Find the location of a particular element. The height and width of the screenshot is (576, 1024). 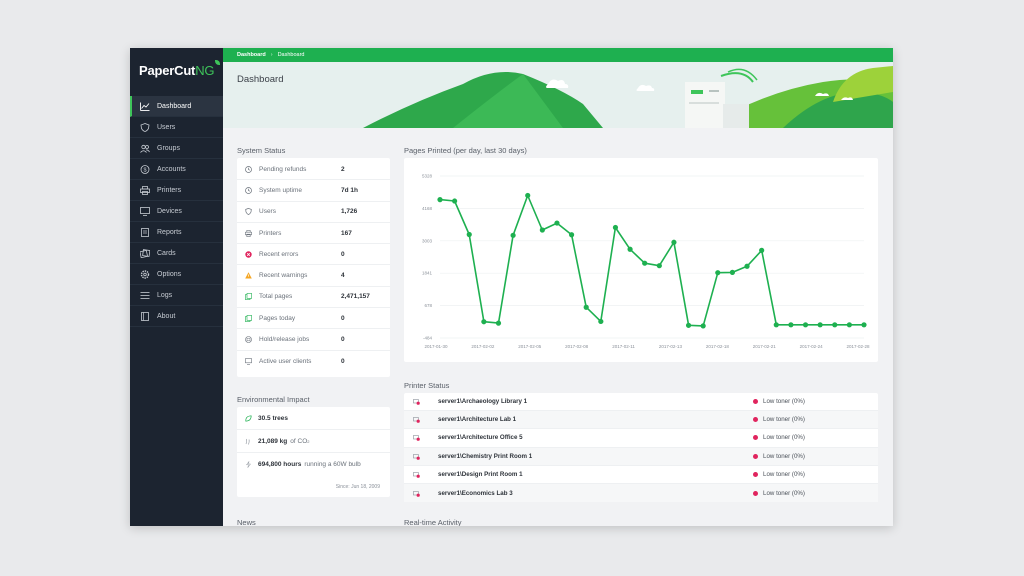

system-status-title: System Status is located at coordinates (261, 150).